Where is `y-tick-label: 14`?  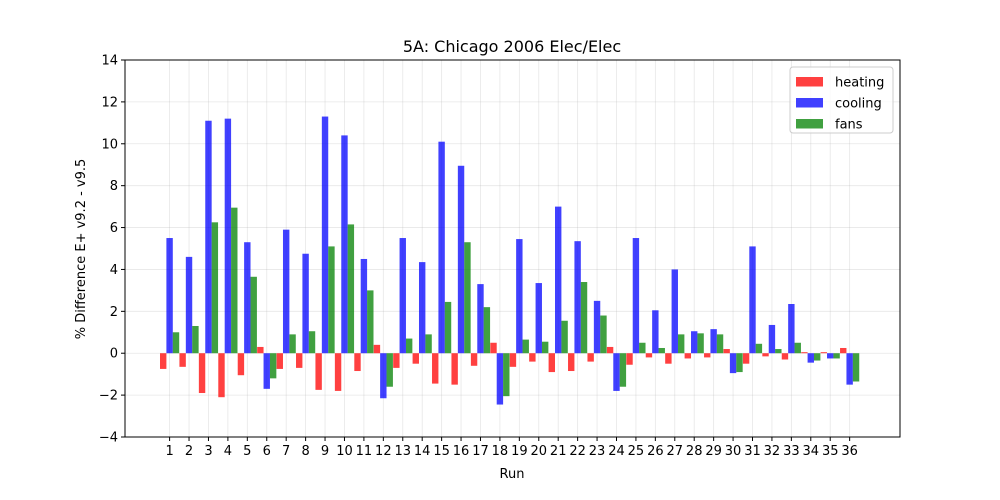 y-tick-label: 14 is located at coordinates (109, 61).